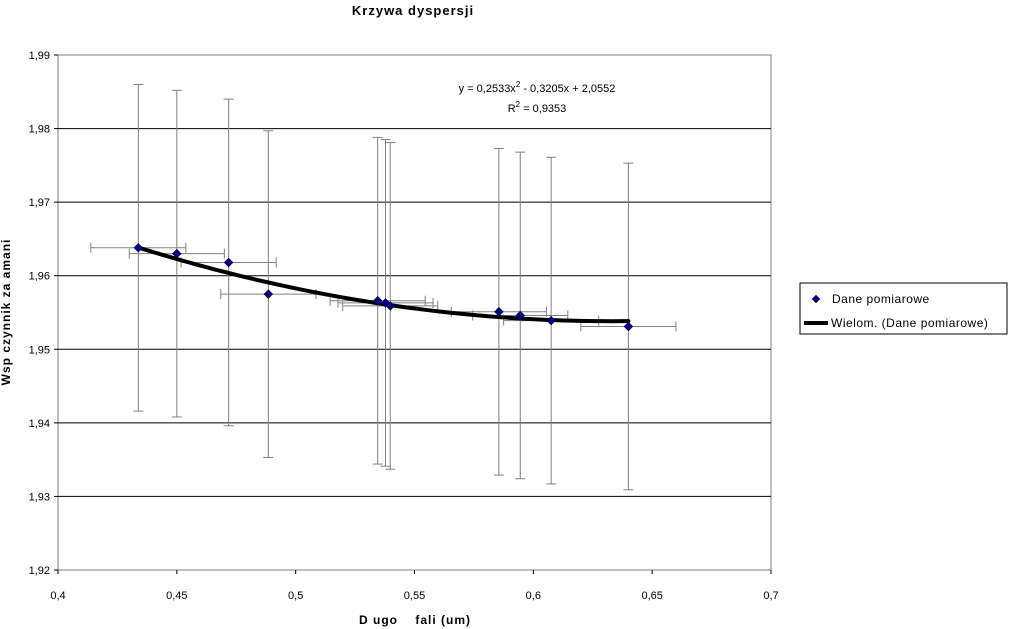 The height and width of the screenshot is (629, 1010). I want to click on y-axis-ticks: 1,92 1,93 1,94 1,95 1,96 1,97 1,98 1,99, so click(43, 313).